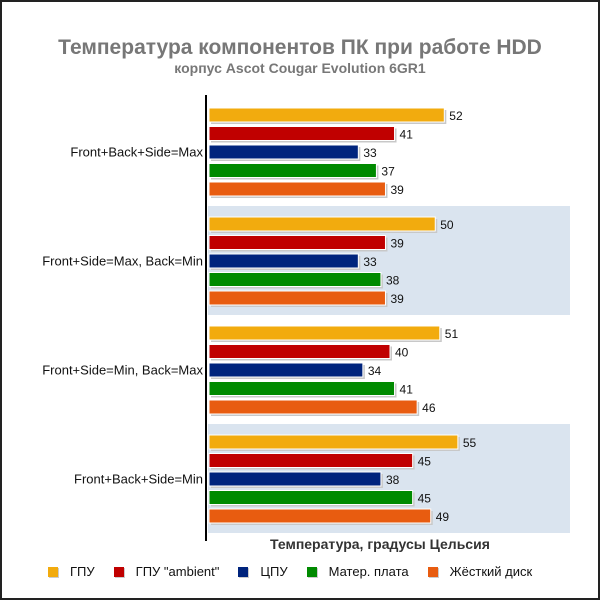 The width and height of the screenshot is (600, 600). What do you see at coordinates (136, 152) in the screenshot?
I see `category-label: Front+Back+Side=Max` at bounding box center [136, 152].